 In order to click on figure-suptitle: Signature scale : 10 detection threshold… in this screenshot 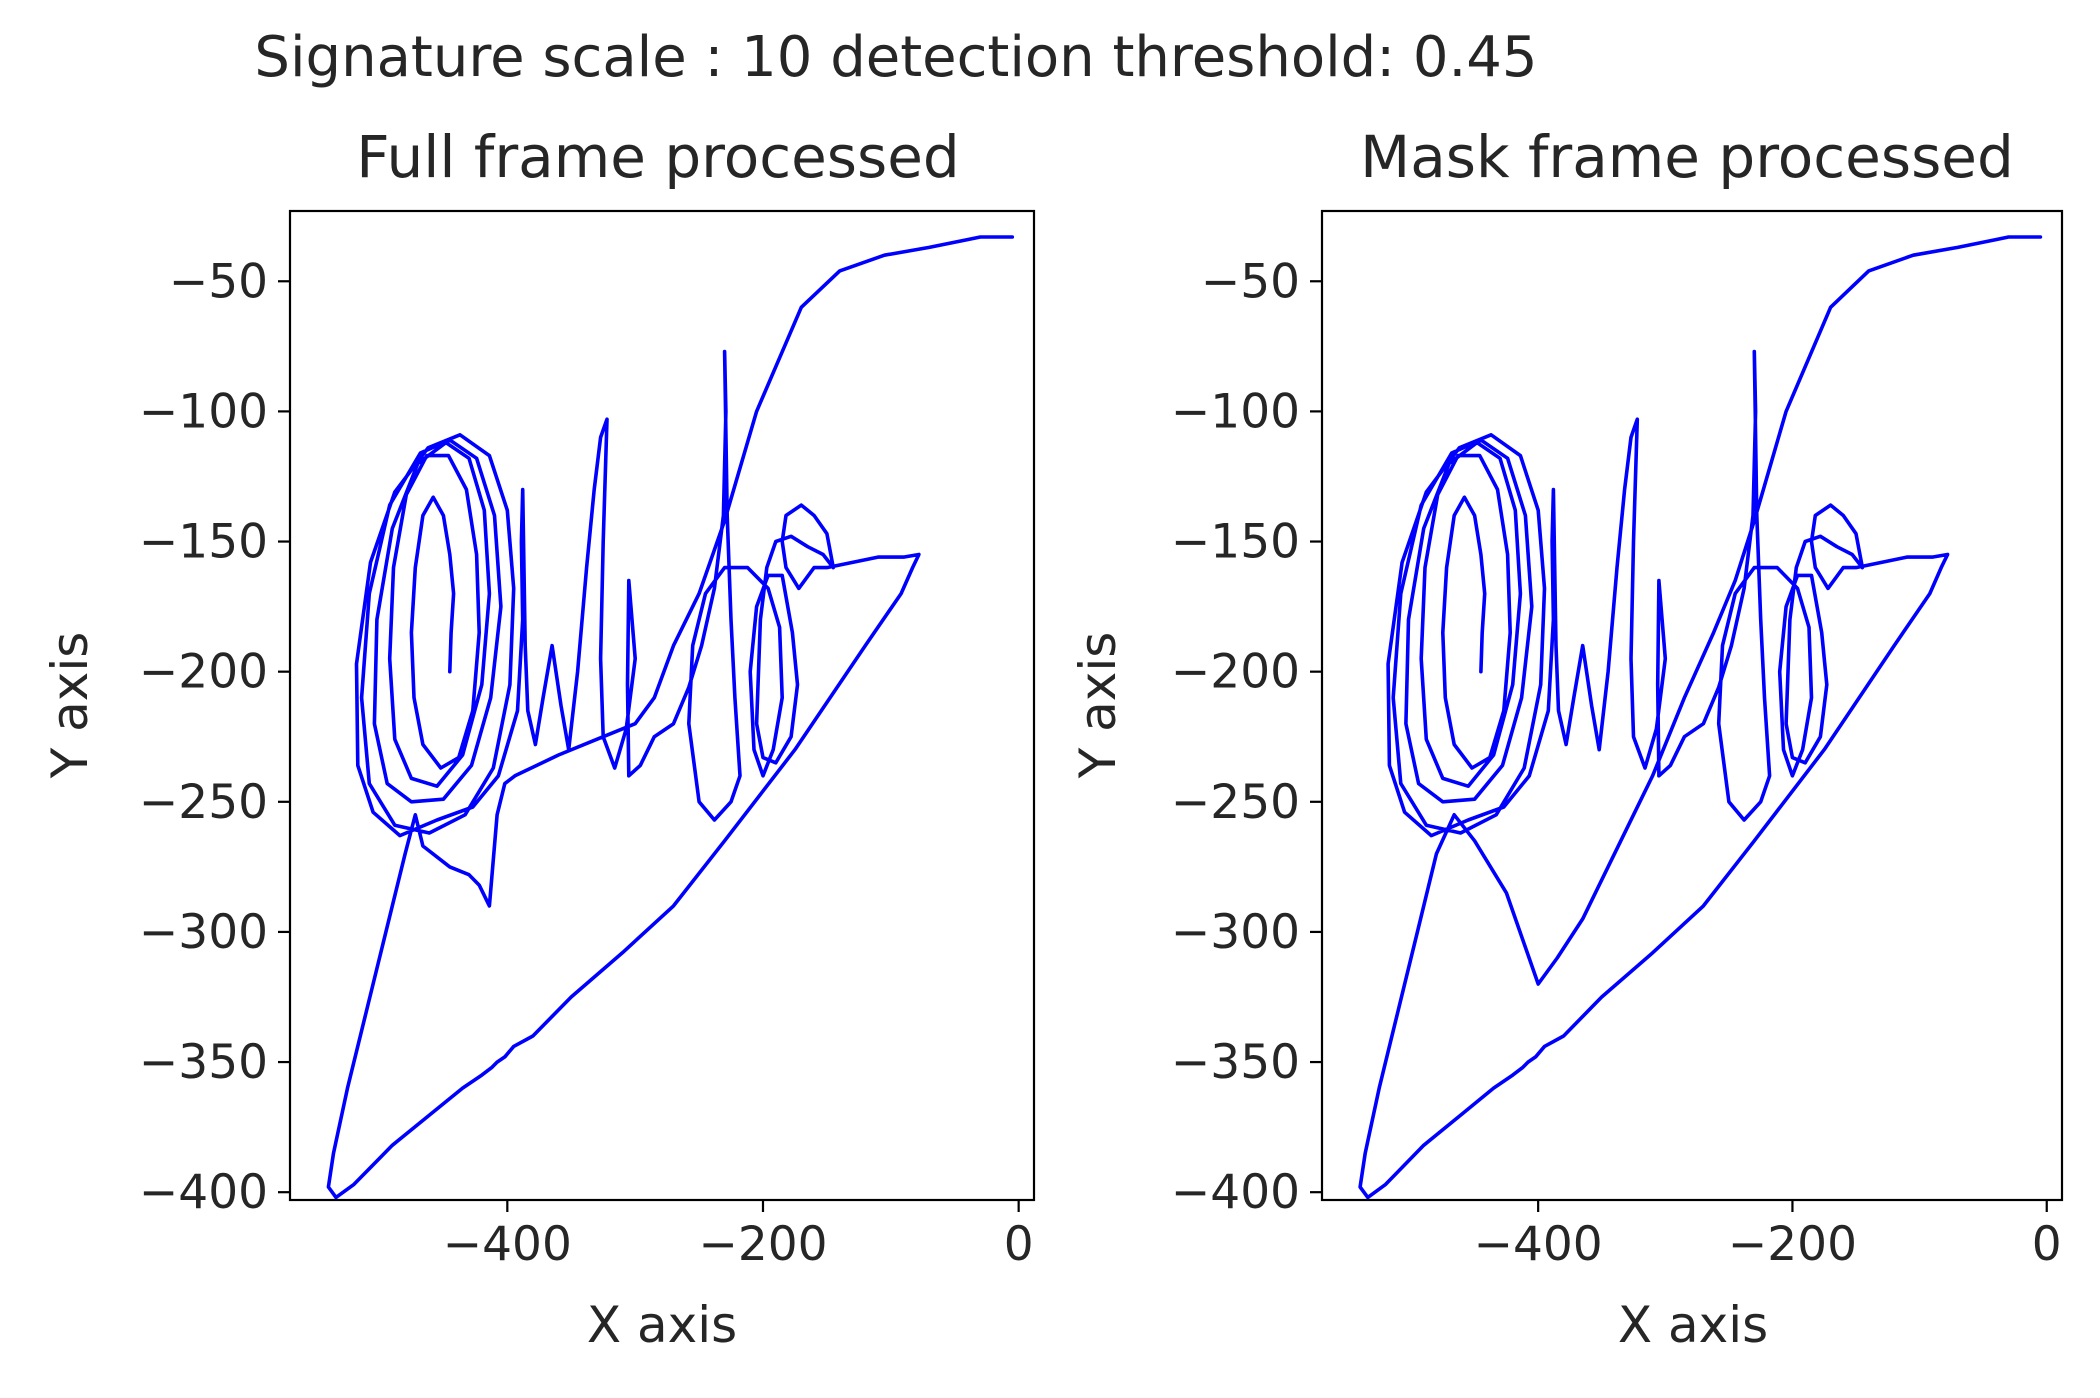, I will do `click(895, 57)`.